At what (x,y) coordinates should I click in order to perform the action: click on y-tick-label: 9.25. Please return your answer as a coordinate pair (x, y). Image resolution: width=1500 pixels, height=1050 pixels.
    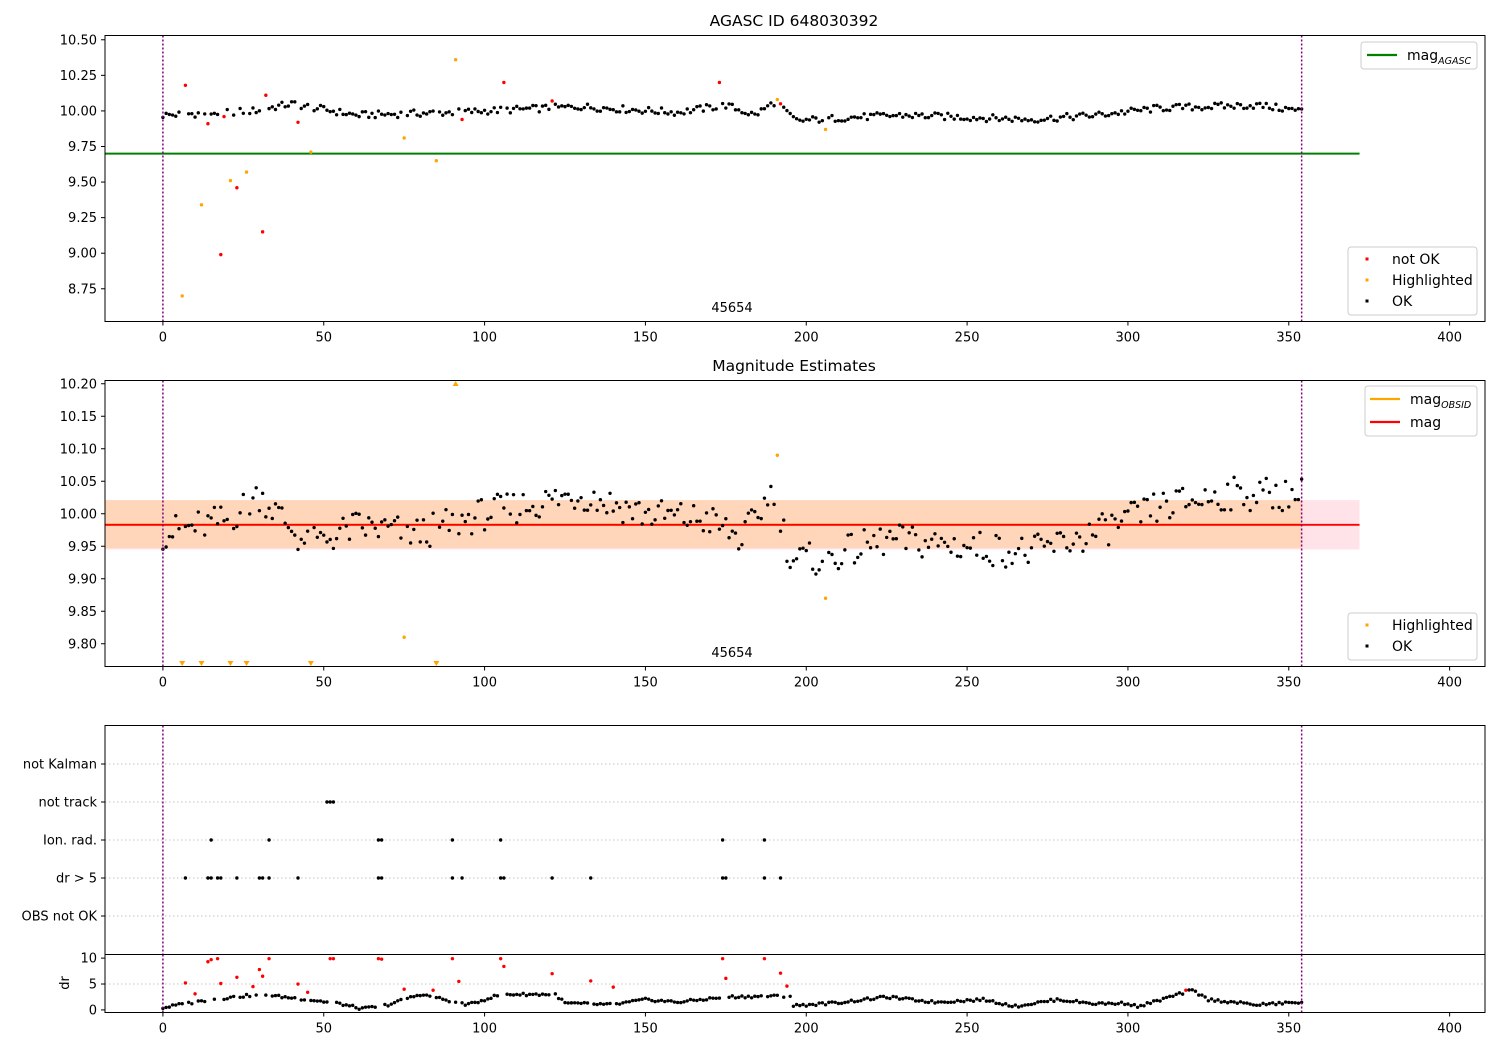
    Looking at the image, I should click on (82, 218).